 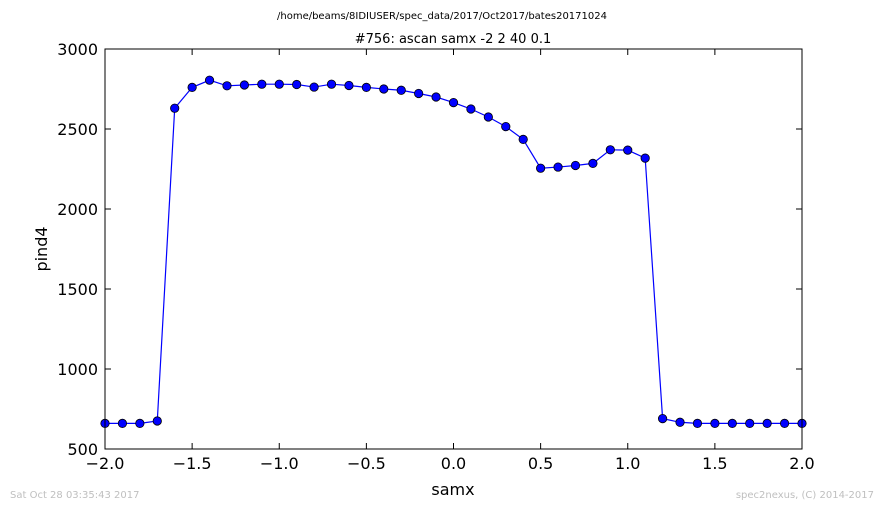 I want to click on x-tick-label: −1.5, so click(x=192, y=463).